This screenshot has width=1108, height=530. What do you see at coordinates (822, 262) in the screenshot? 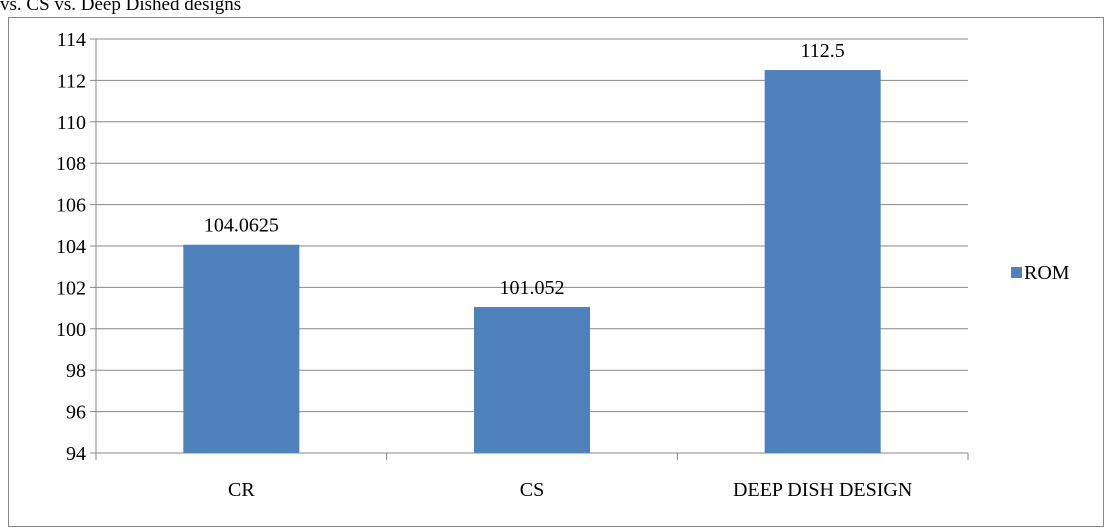
I see `bar-deep-dish-design` at bounding box center [822, 262].